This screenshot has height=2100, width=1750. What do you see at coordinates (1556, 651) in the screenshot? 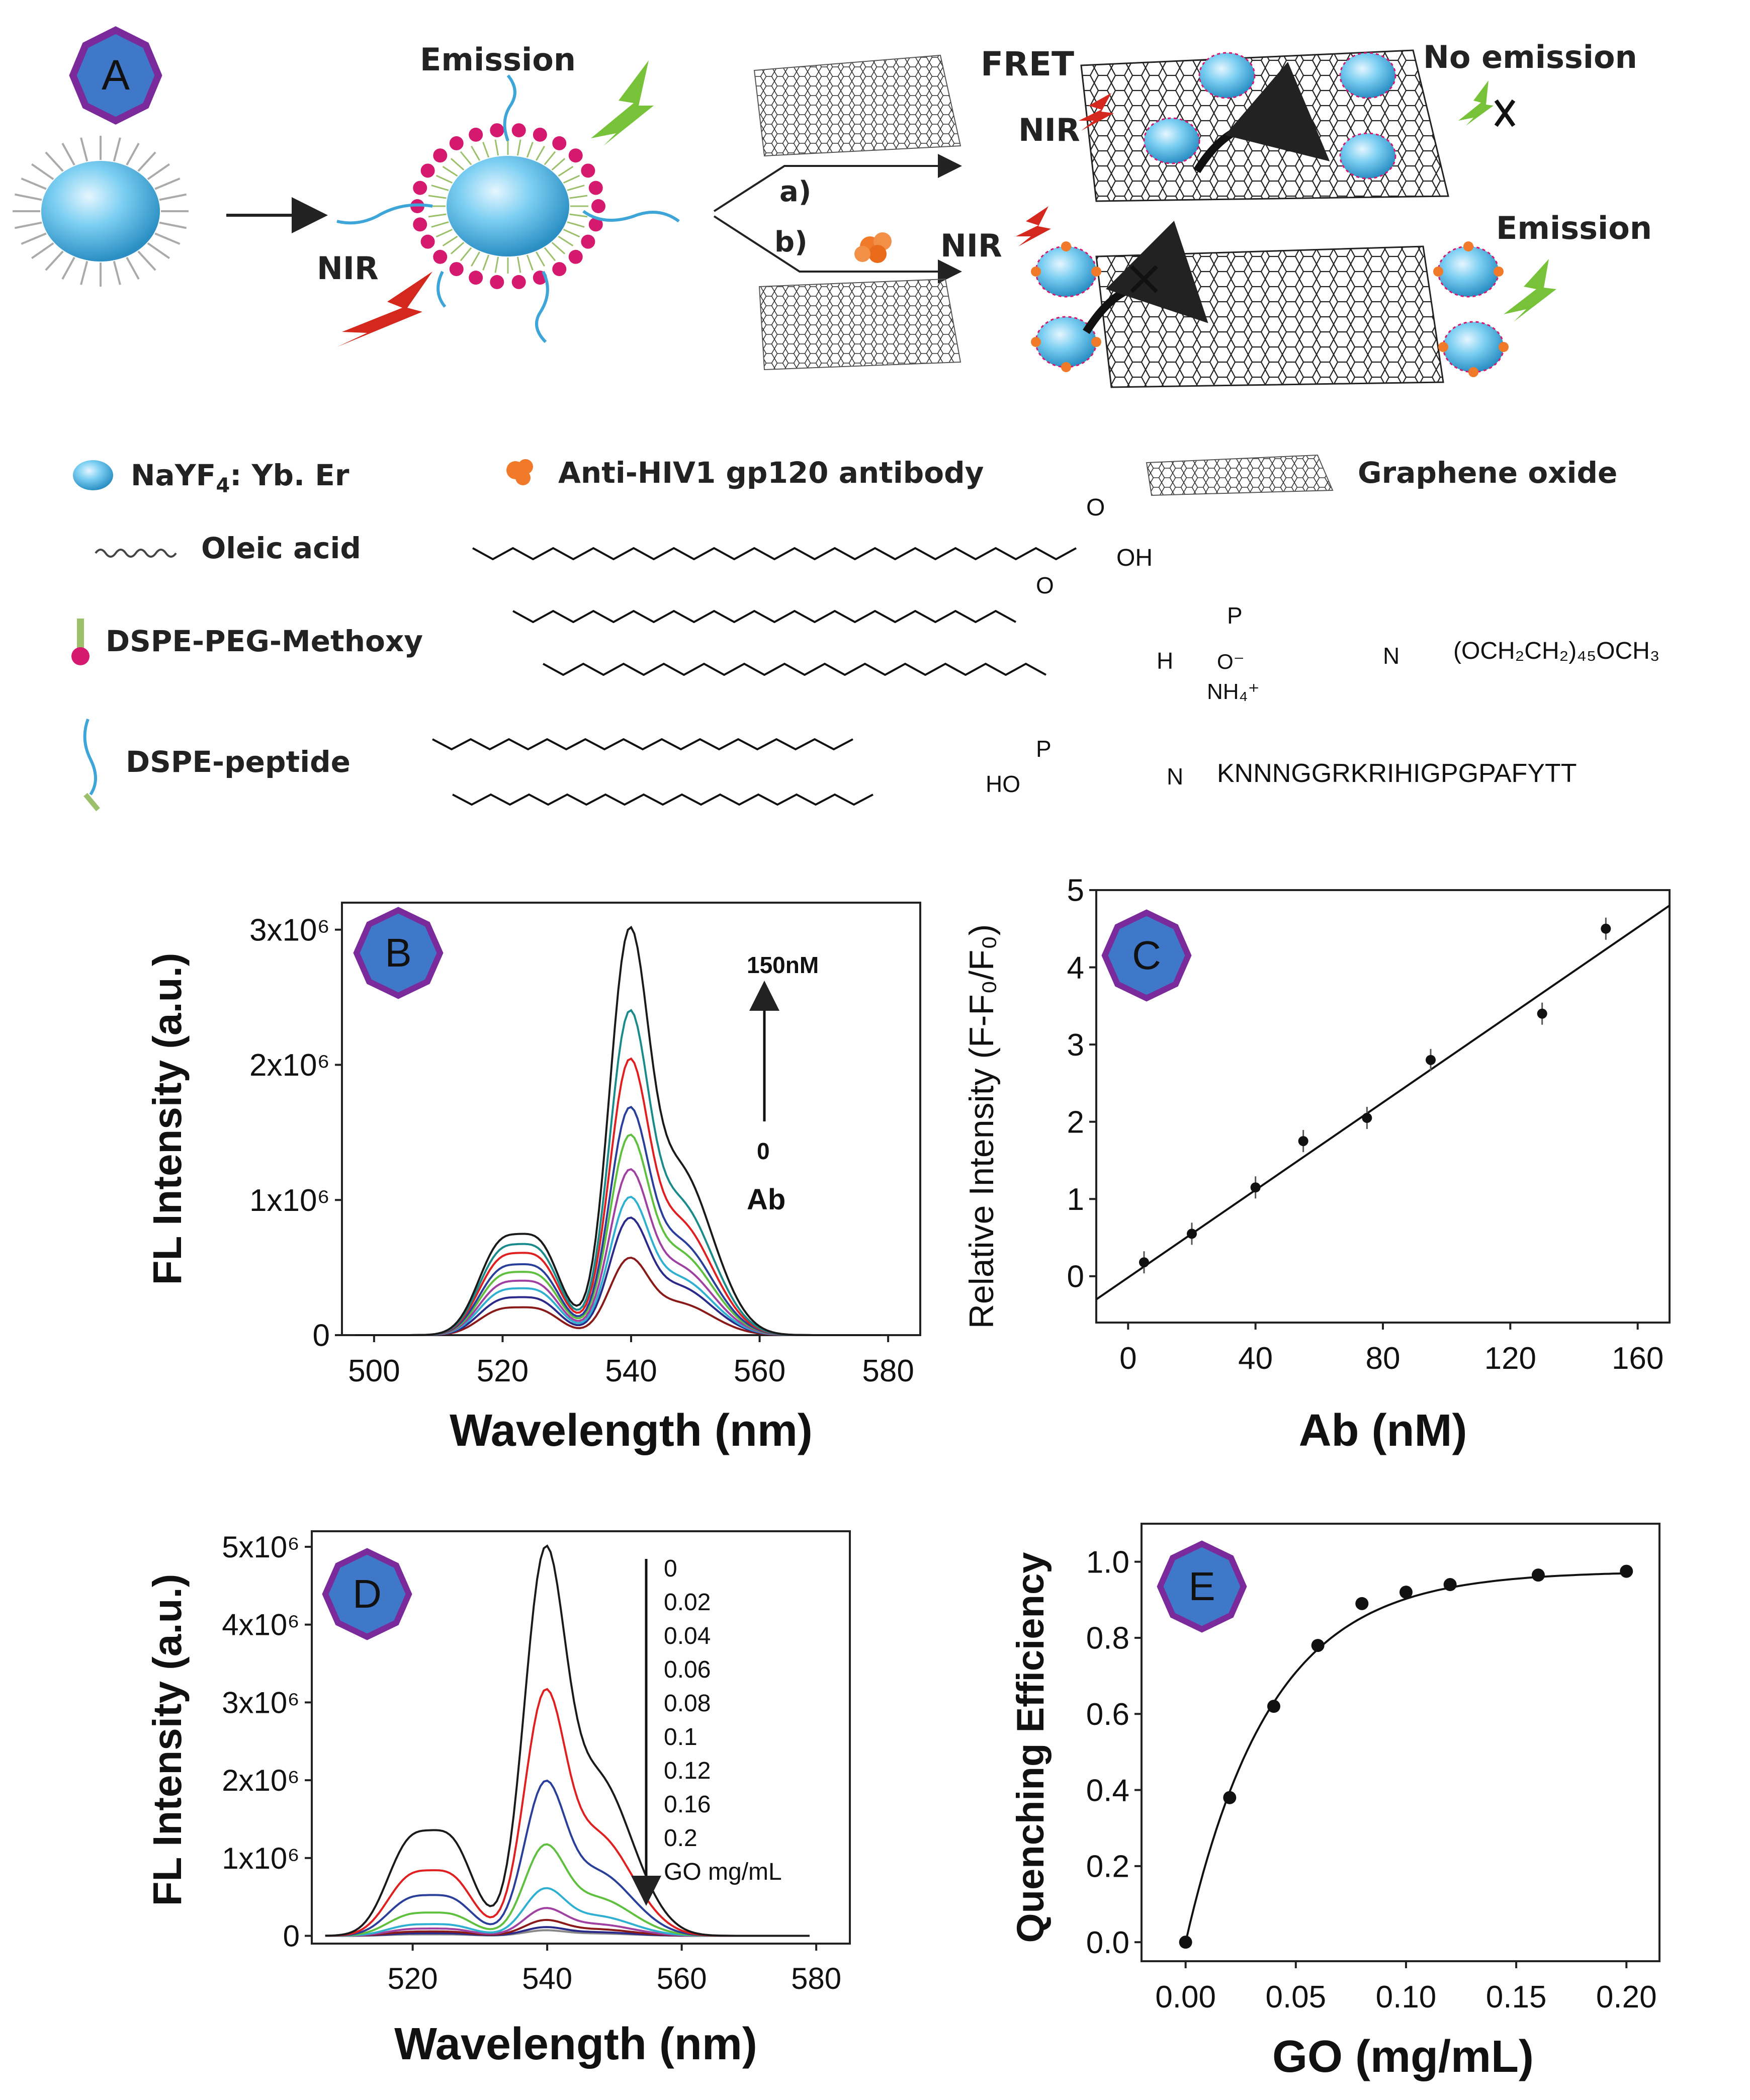
I see `chem-peg-chain: (OCH₂CH₂)₄₅OCH₃` at bounding box center [1556, 651].